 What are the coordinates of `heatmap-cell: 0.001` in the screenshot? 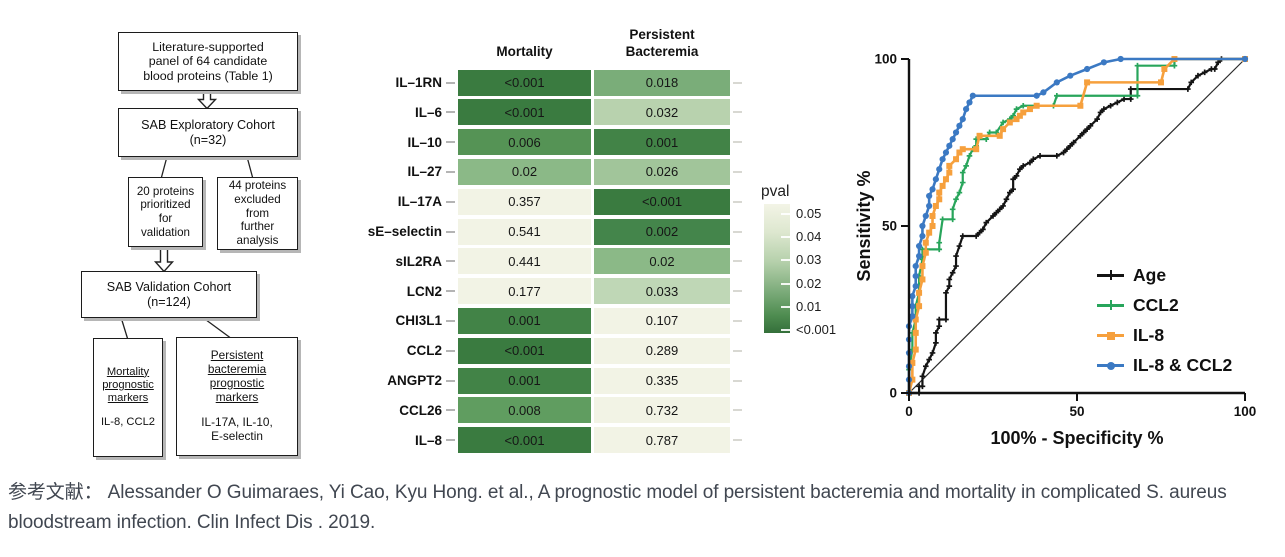 It's located at (524, 320).